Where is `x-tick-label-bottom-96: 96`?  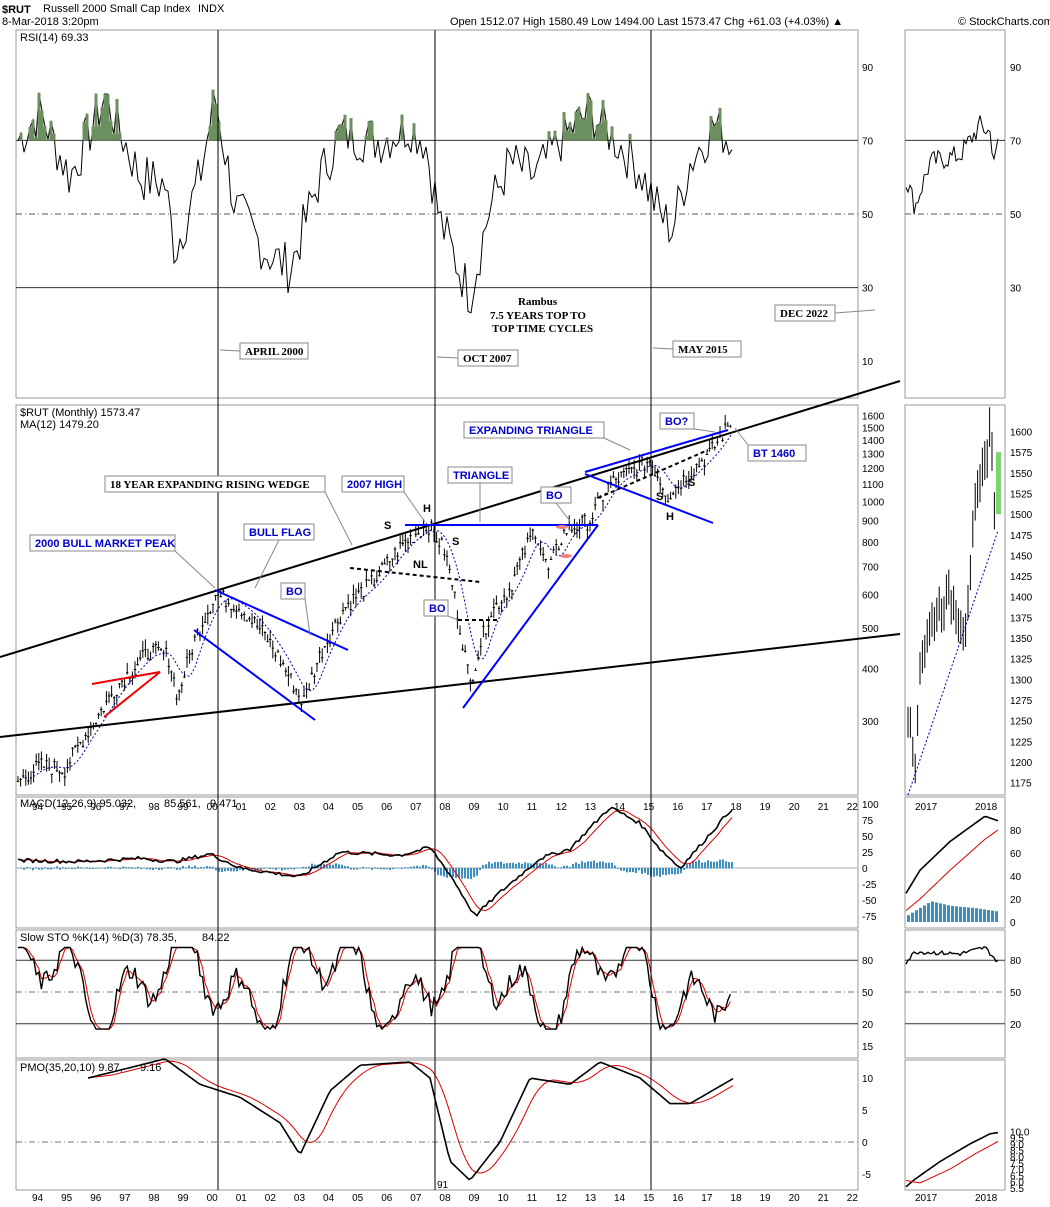 x-tick-label-bottom-96: 96 is located at coordinates (96, 1198).